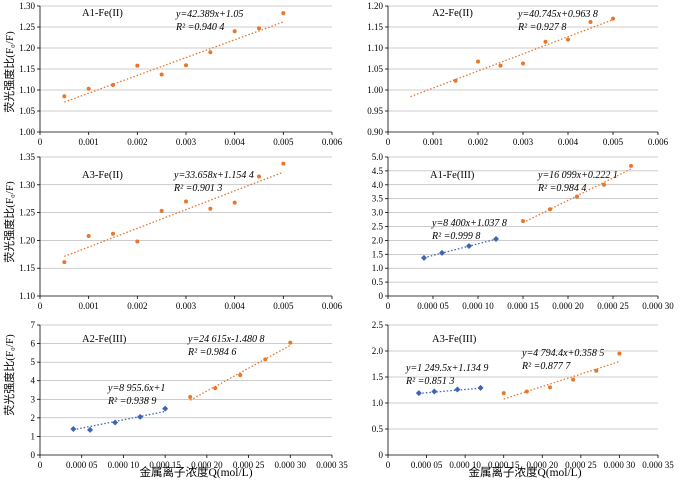  I want to click on regression-equation: y=16 099x+0.222 1, so click(577, 175).